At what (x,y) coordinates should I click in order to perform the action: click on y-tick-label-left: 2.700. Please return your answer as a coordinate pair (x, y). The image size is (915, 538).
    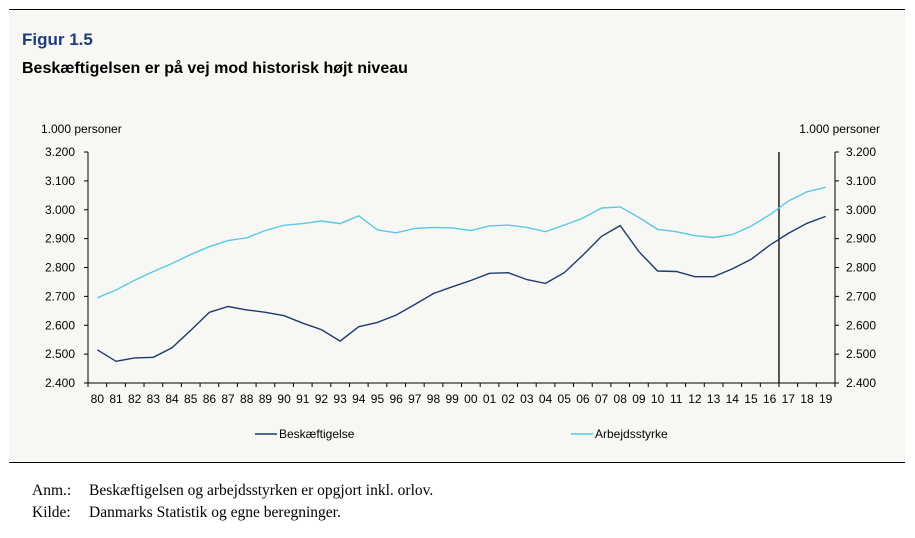
    Looking at the image, I should click on (60, 296).